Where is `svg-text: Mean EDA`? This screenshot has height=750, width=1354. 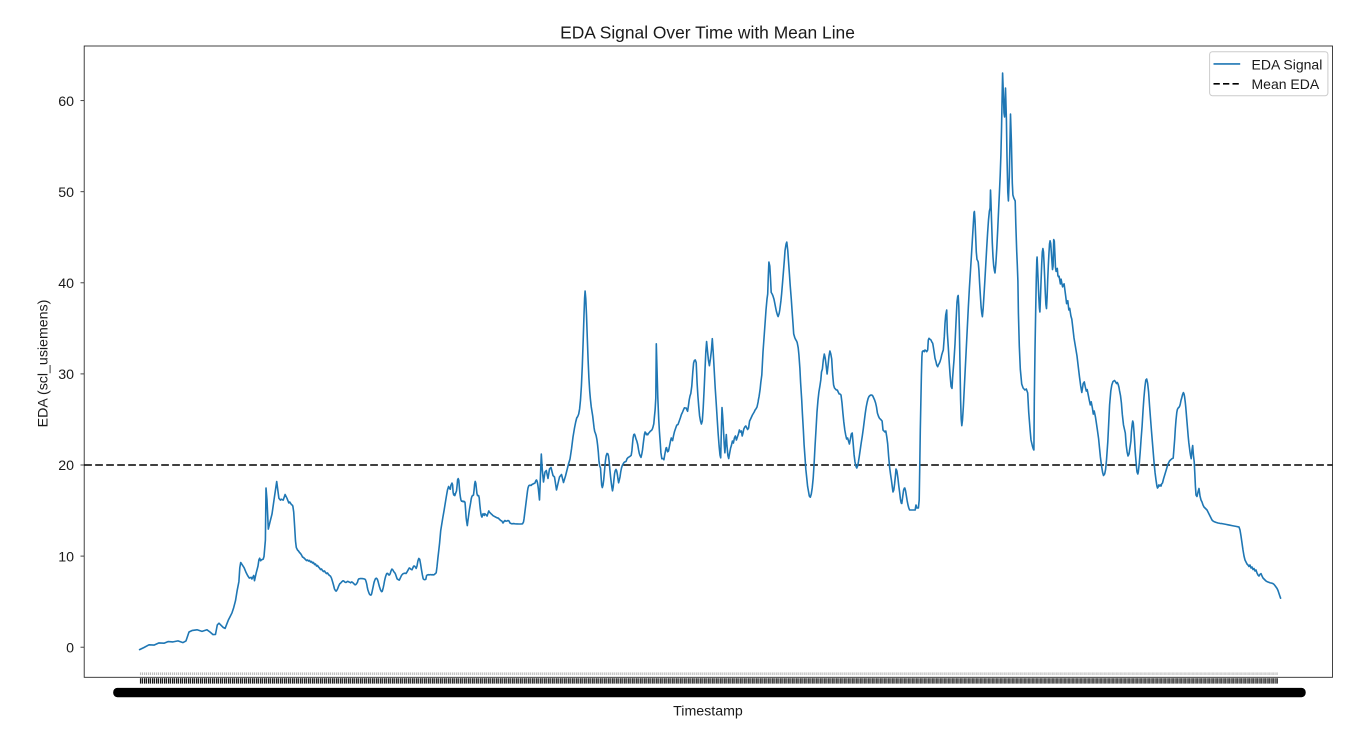 svg-text: Mean EDA is located at coordinates (1286, 84).